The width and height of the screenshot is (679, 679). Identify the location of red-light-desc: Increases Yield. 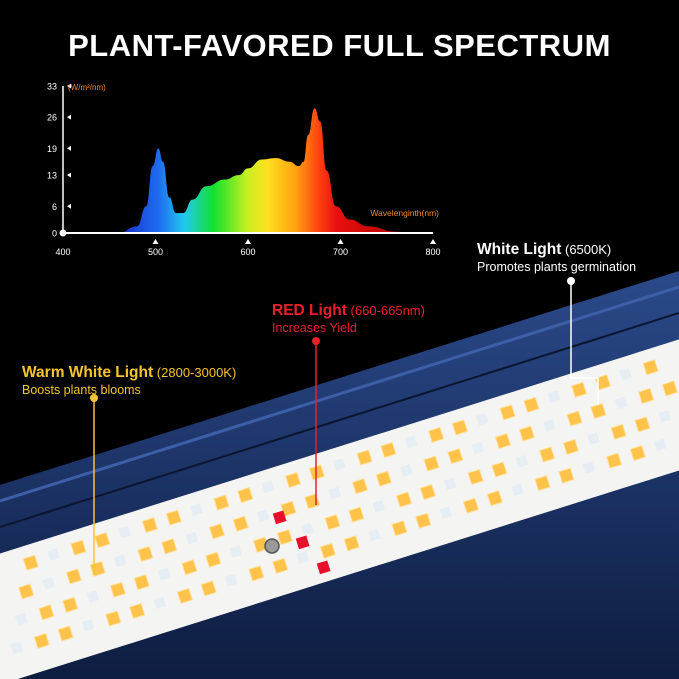
(314, 328).